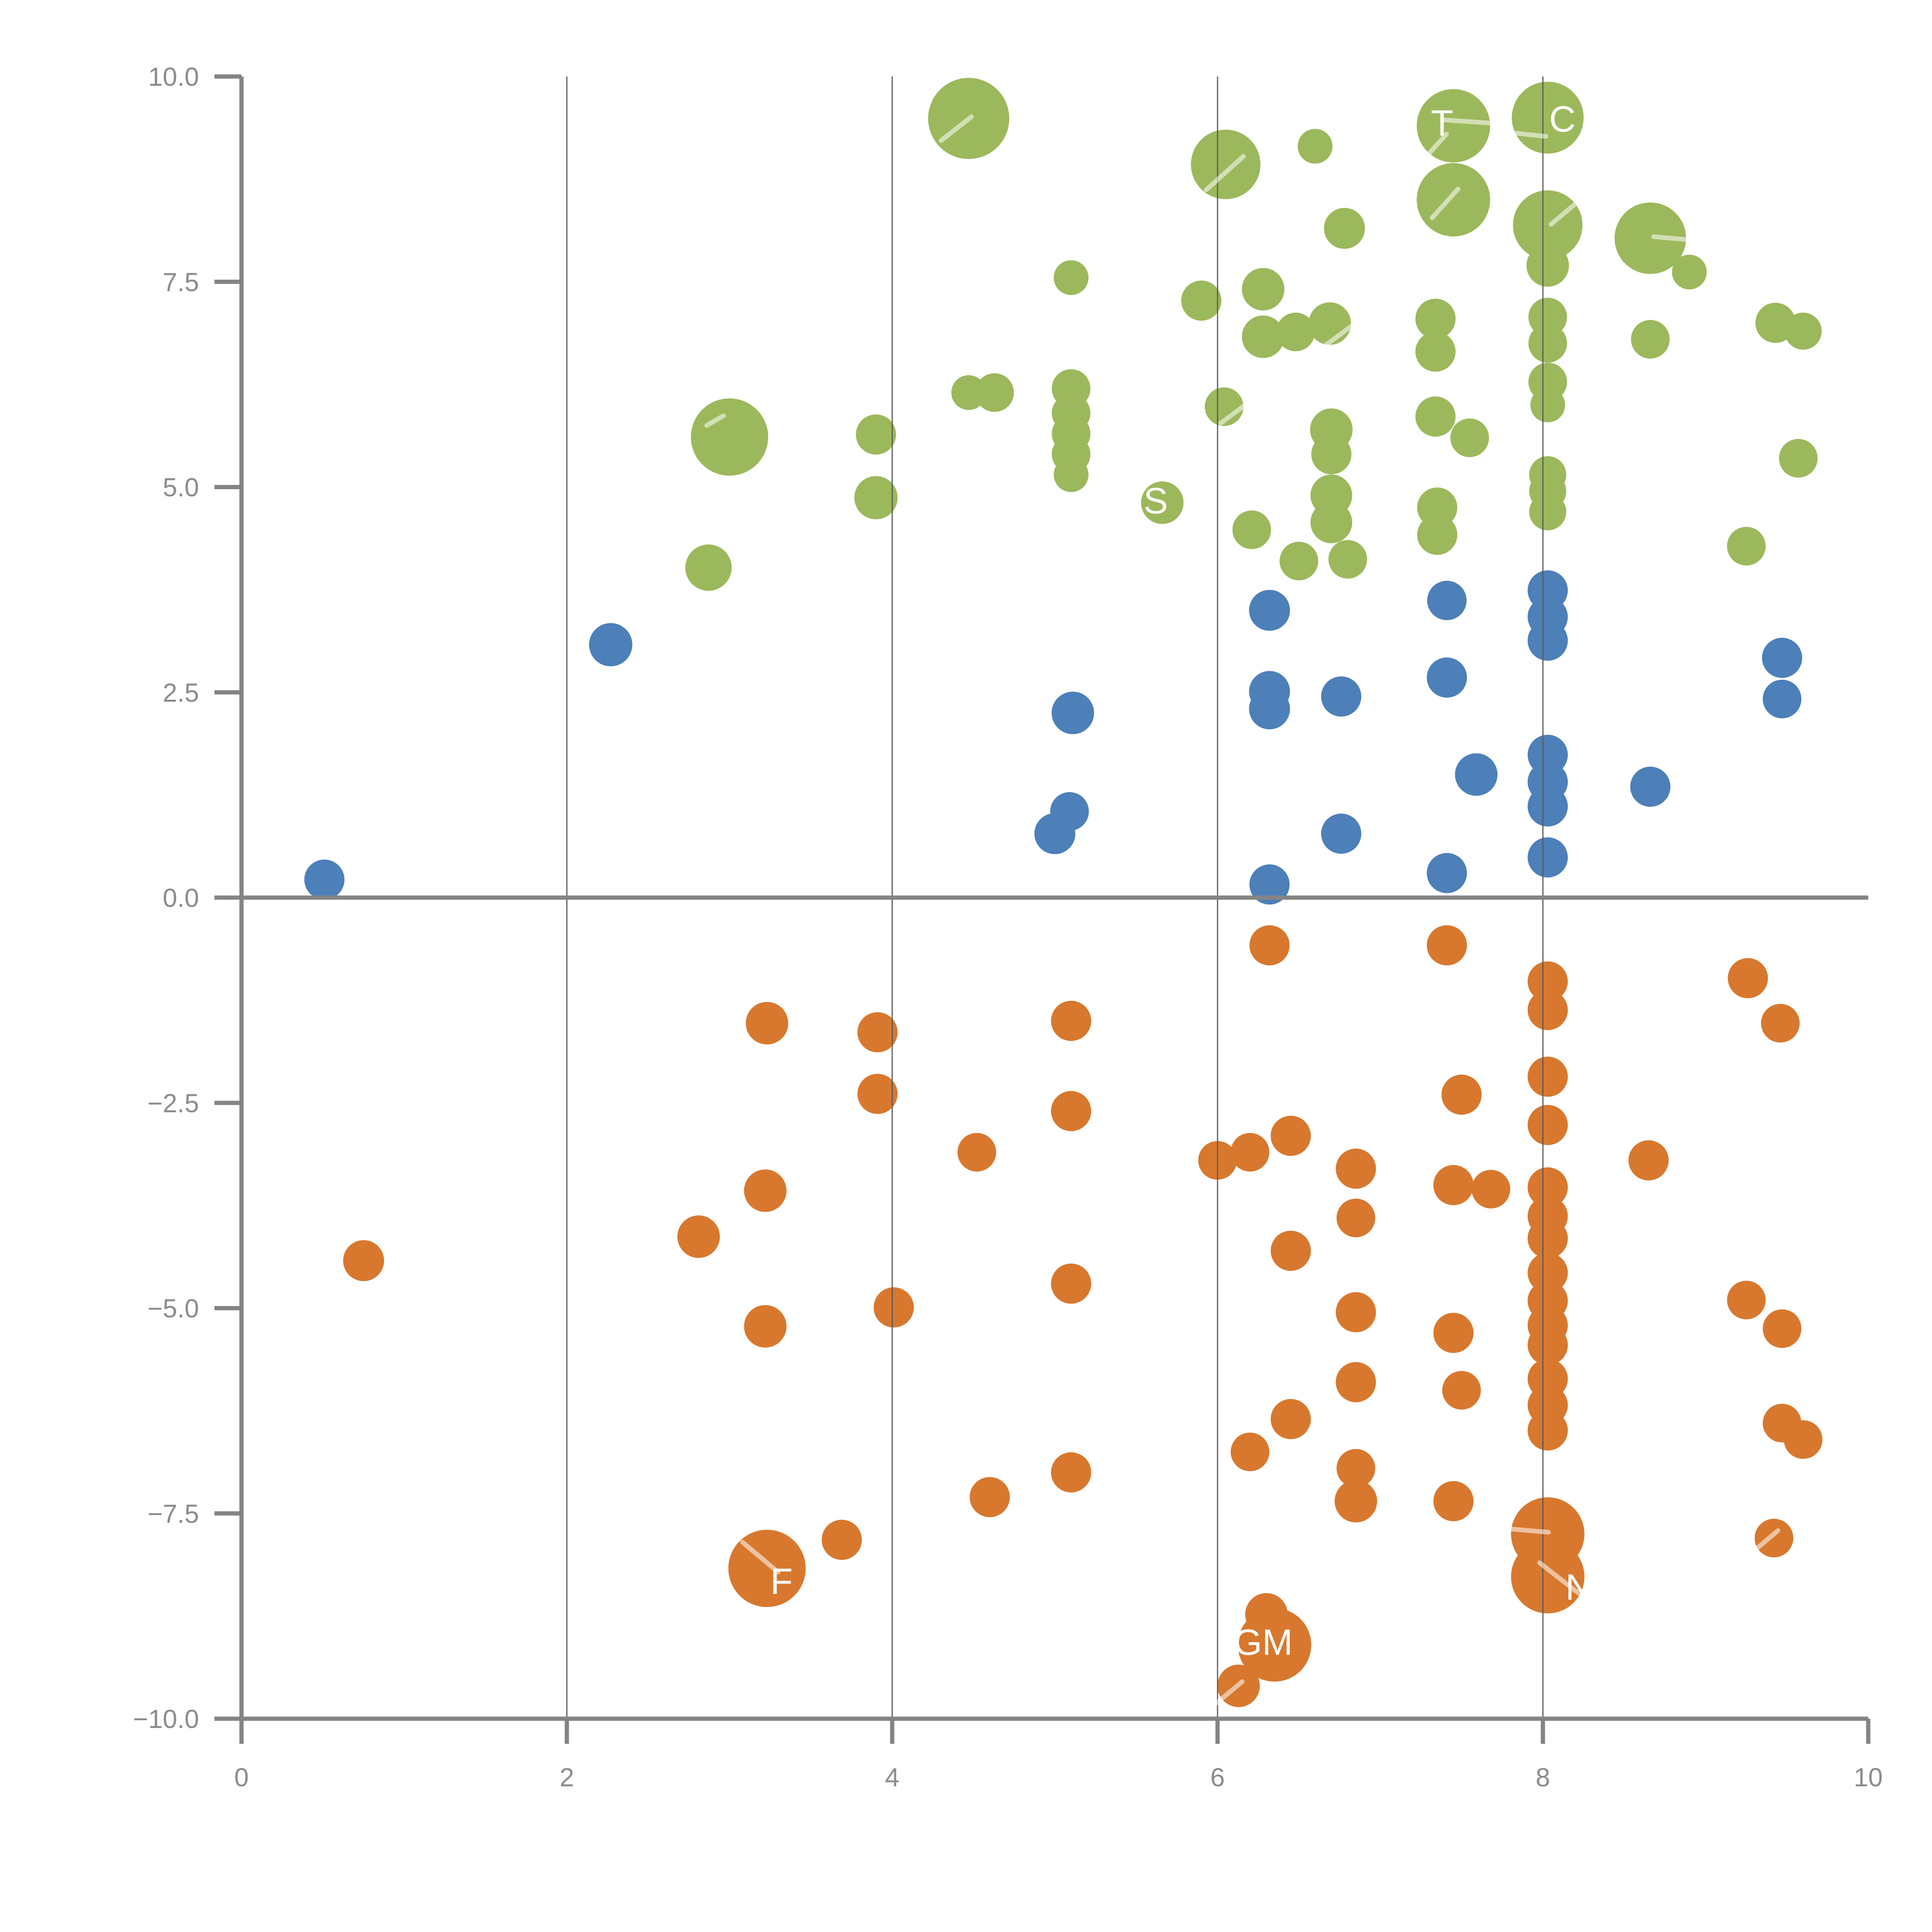 This screenshot has width=1932, height=1932. What do you see at coordinates (181, 693) in the screenshot?
I see `y-tick-label: 2.5` at bounding box center [181, 693].